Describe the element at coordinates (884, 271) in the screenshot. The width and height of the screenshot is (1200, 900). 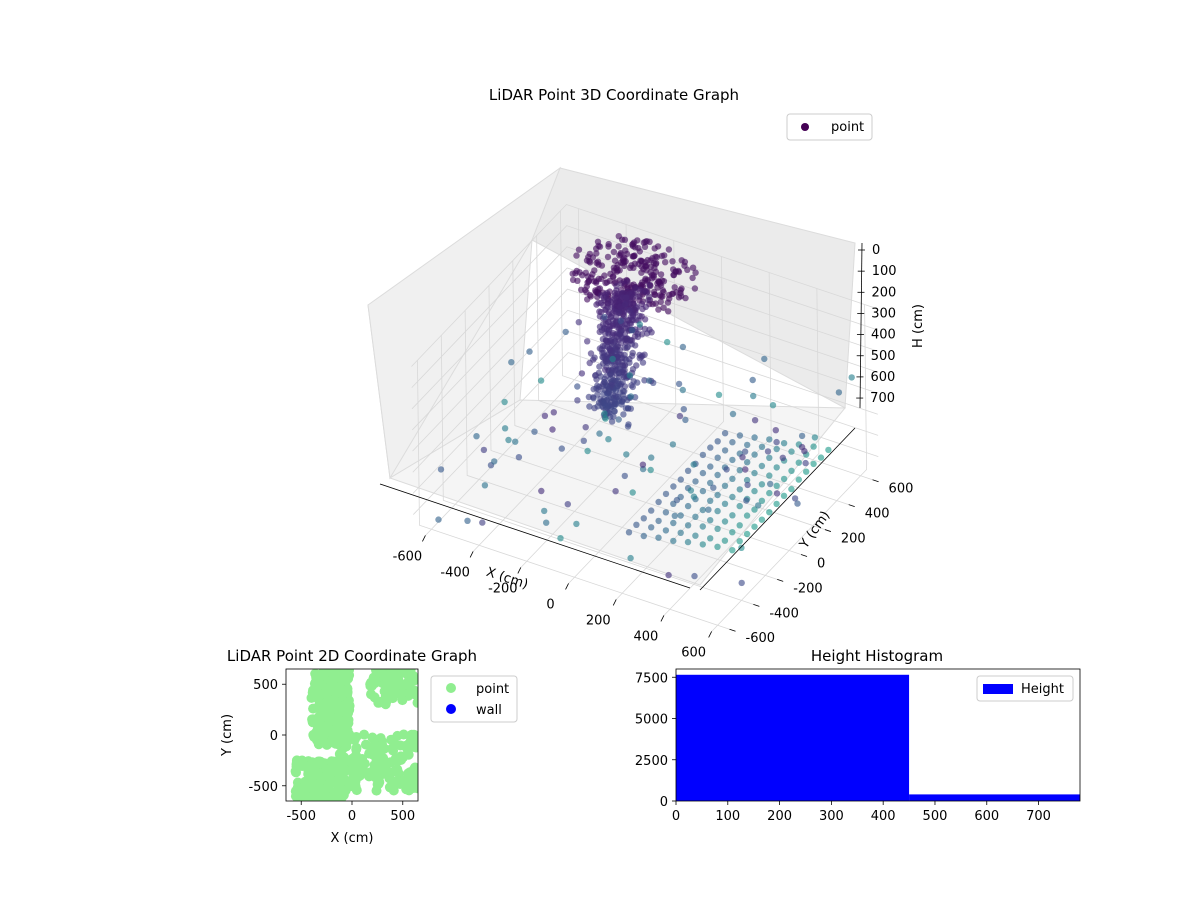
I see `z-tick-label-3d: 100` at that location.